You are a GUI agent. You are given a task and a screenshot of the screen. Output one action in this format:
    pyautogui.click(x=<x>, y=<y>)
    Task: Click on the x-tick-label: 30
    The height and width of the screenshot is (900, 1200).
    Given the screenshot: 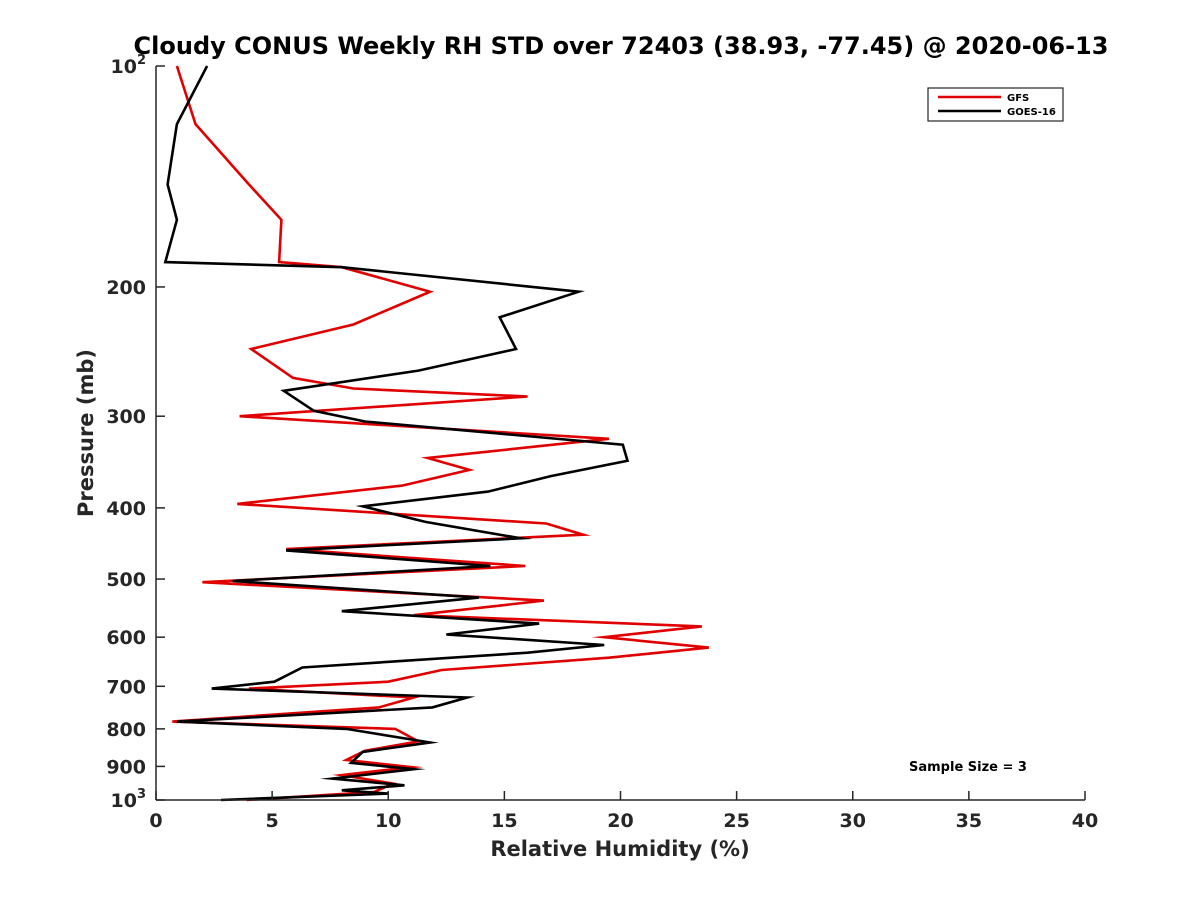 What is the action you would take?
    pyautogui.click(x=853, y=821)
    